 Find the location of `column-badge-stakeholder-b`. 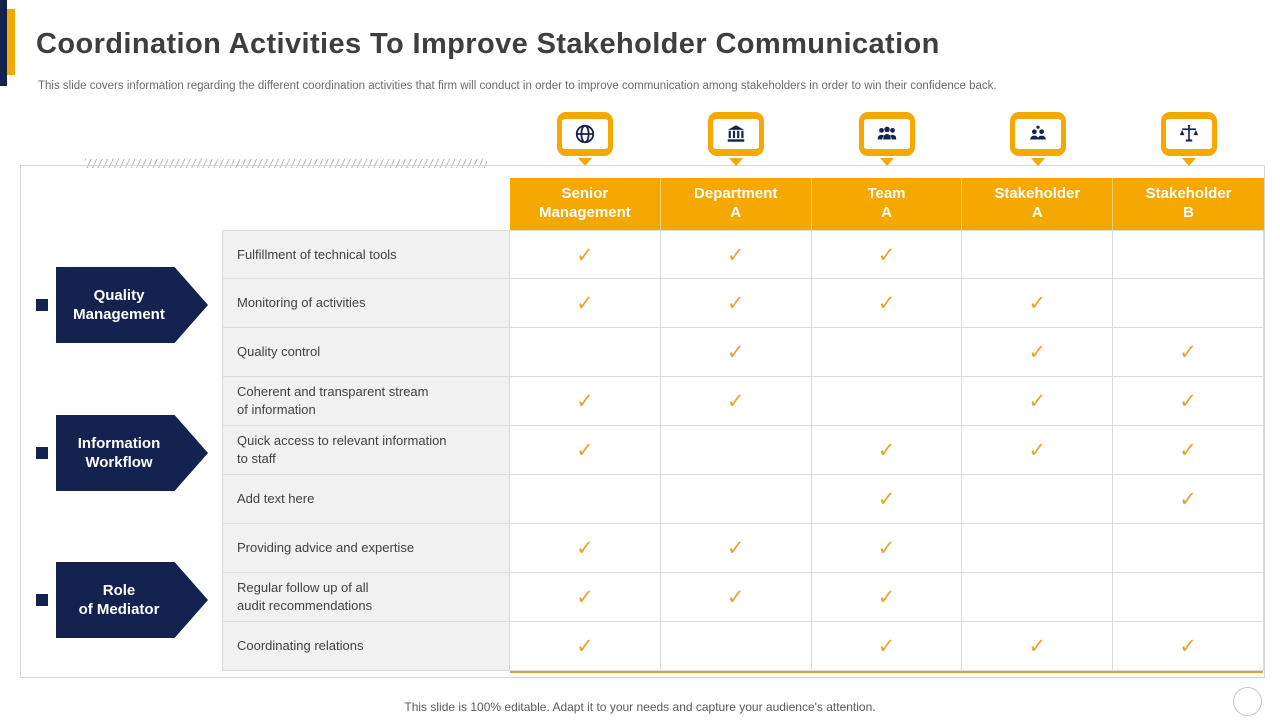

column-badge-stakeholder-b is located at coordinates (1189, 139).